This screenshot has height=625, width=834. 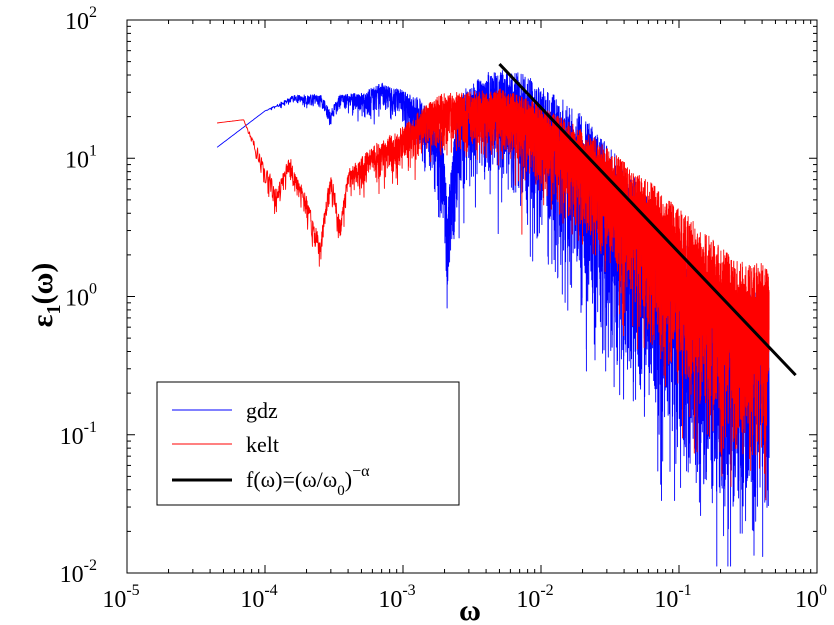 What do you see at coordinates (341, 491) in the screenshot?
I see `legend-label-fit-sub: 0` at bounding box center [341, 491].